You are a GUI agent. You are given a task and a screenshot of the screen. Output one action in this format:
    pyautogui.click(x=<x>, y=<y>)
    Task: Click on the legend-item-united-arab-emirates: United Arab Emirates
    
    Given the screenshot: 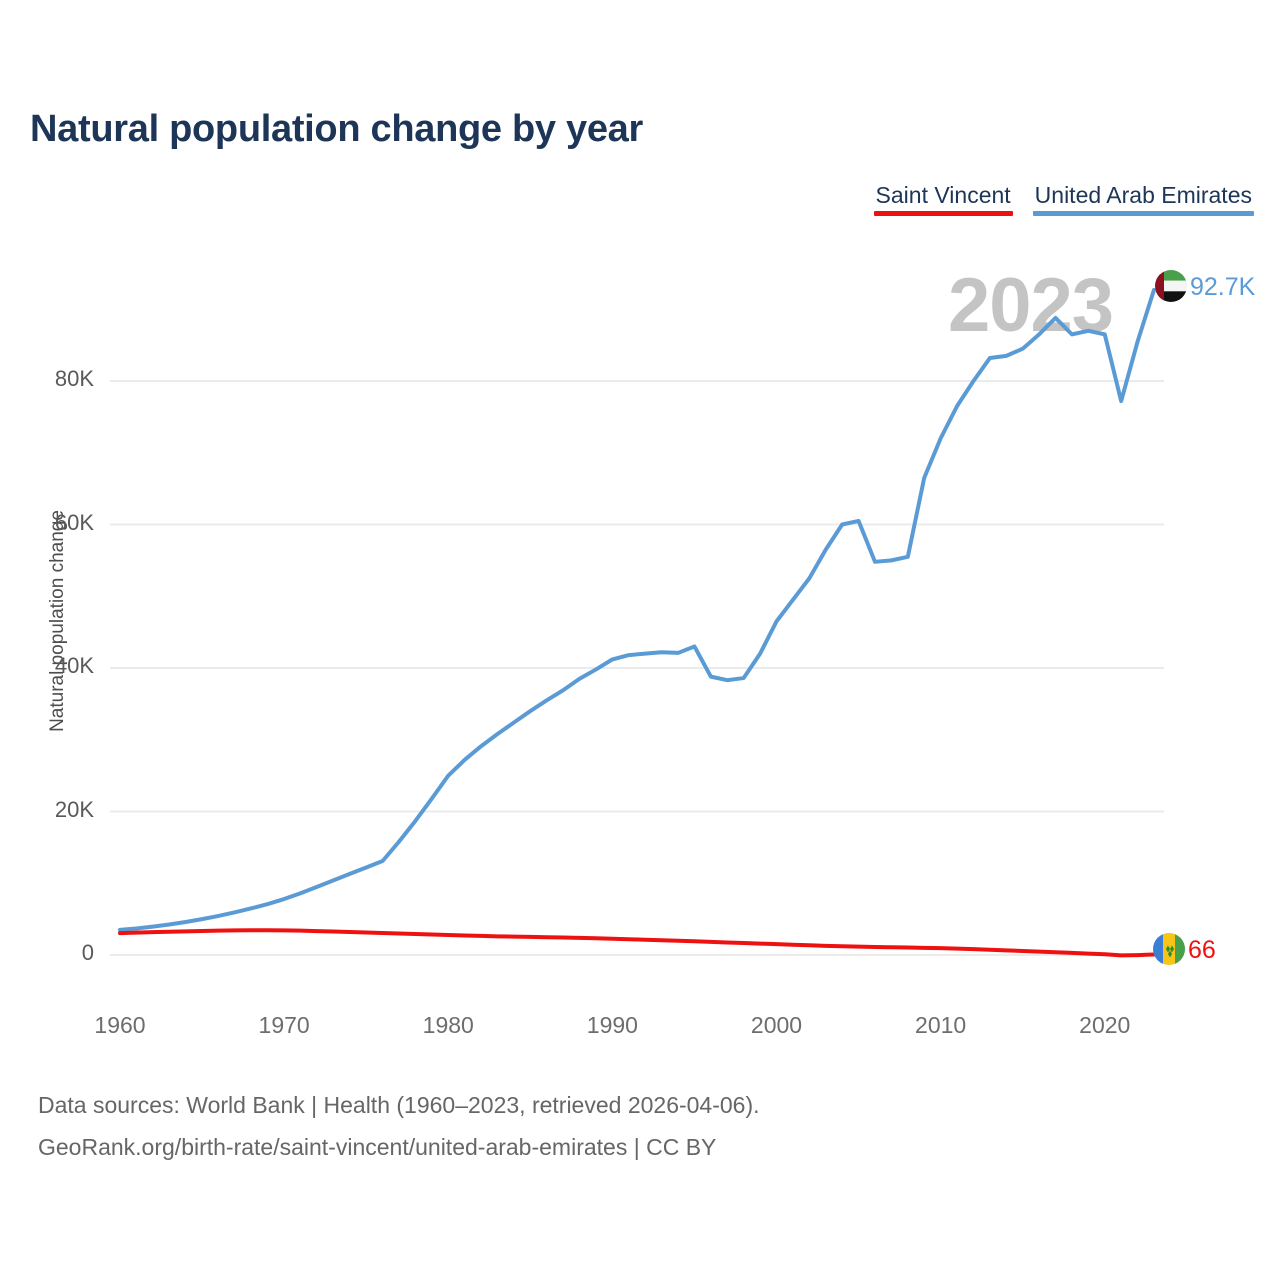 What is the action you would take?
    pyautogui.click(x=1143, y=199)
    